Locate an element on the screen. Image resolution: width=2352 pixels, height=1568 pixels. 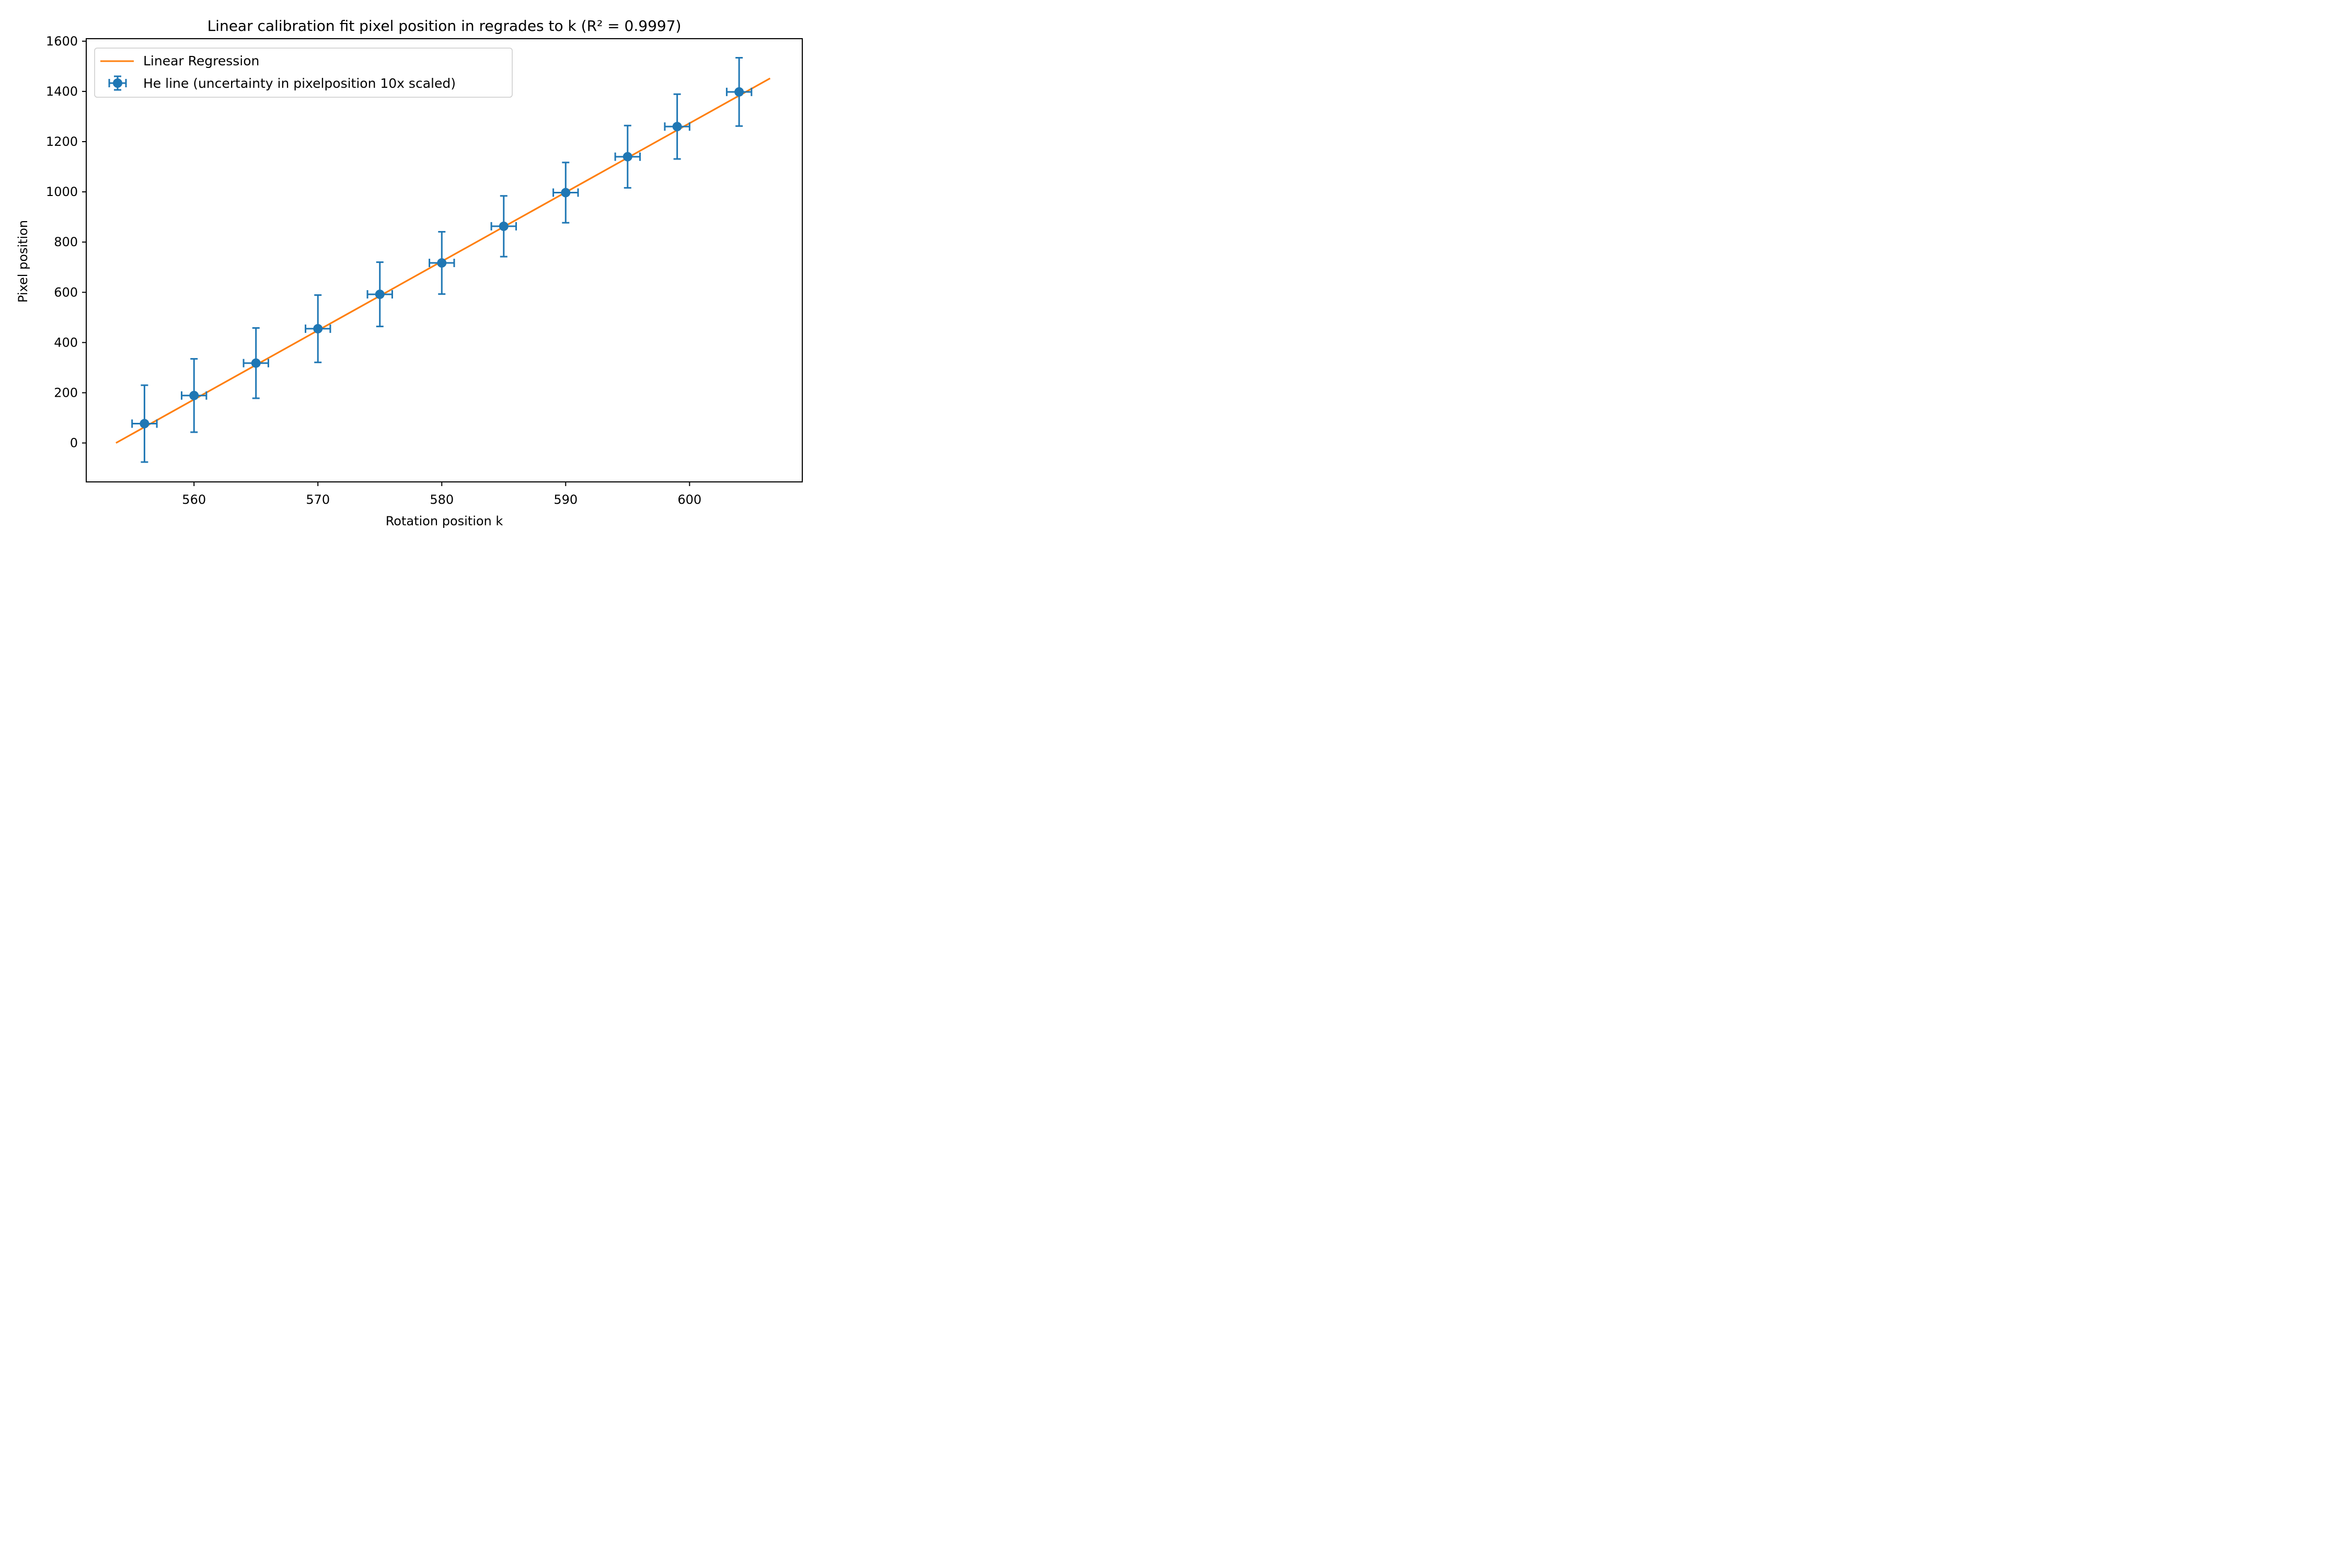
y-tick-label: 400 is located at coordinates (66, 342).